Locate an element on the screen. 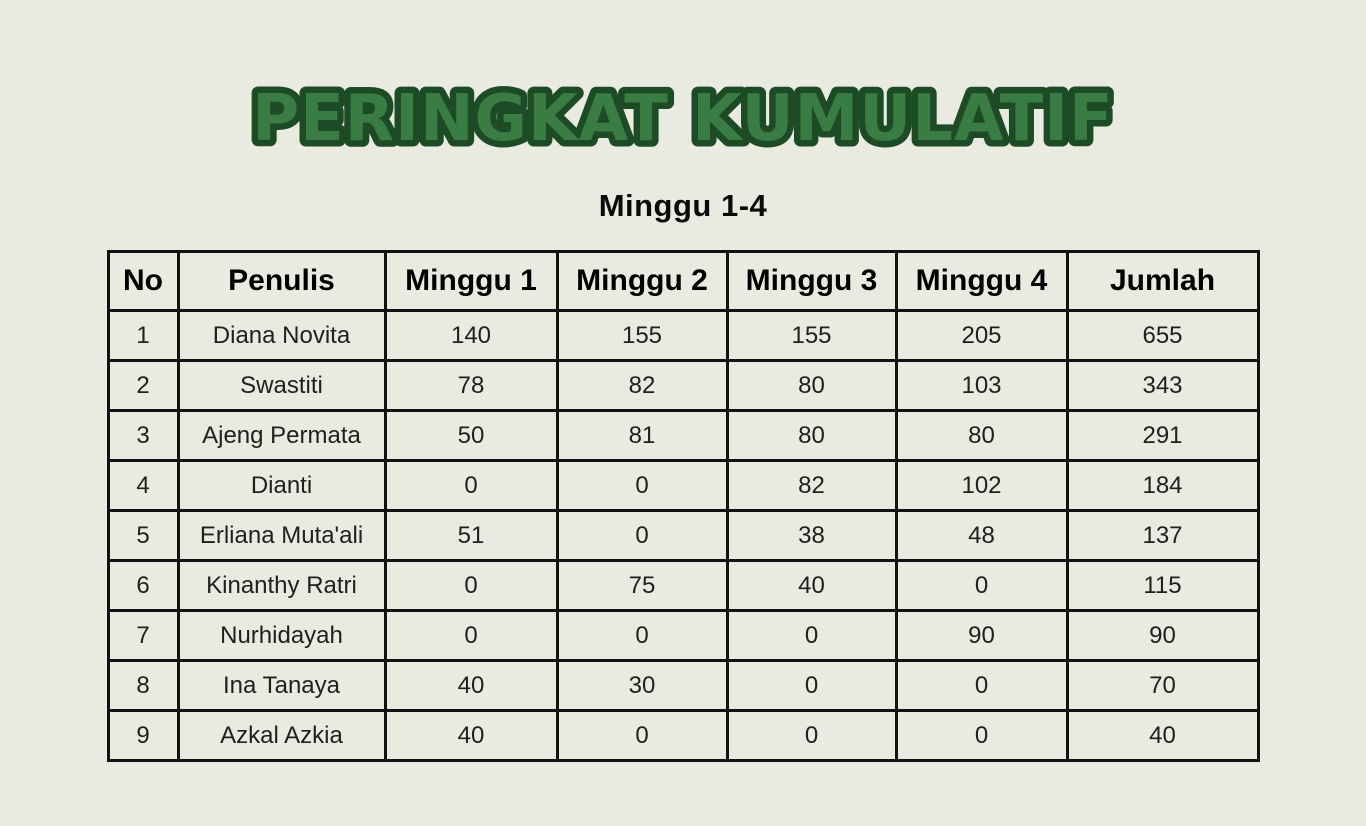 This screenshot has width=1366, height=826. title-bubble-art: PERINGKAT KUMULATIF is located at coordinates (683, 119).